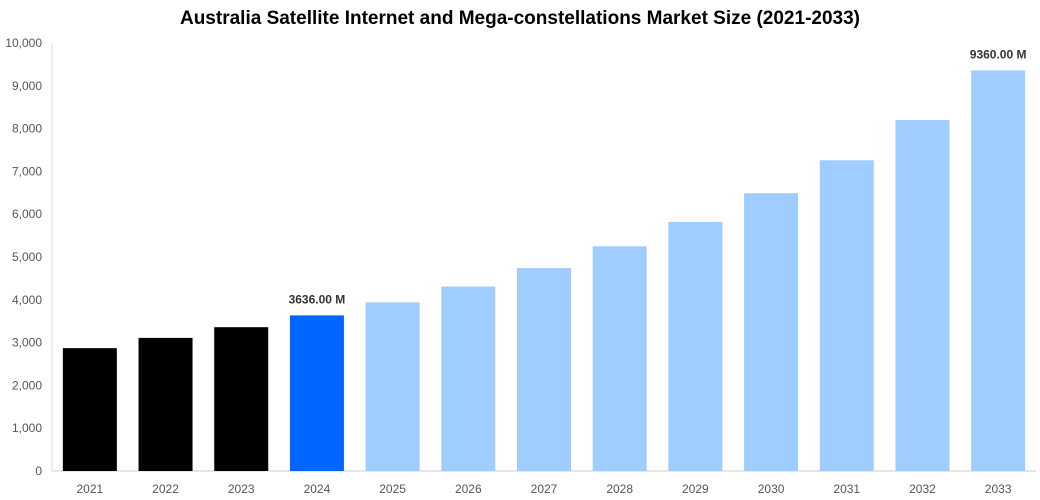 The width and height of the screenshot is (1040, 500). I want to click on data-label-2024: 3636.00 M, so click(317, 299).